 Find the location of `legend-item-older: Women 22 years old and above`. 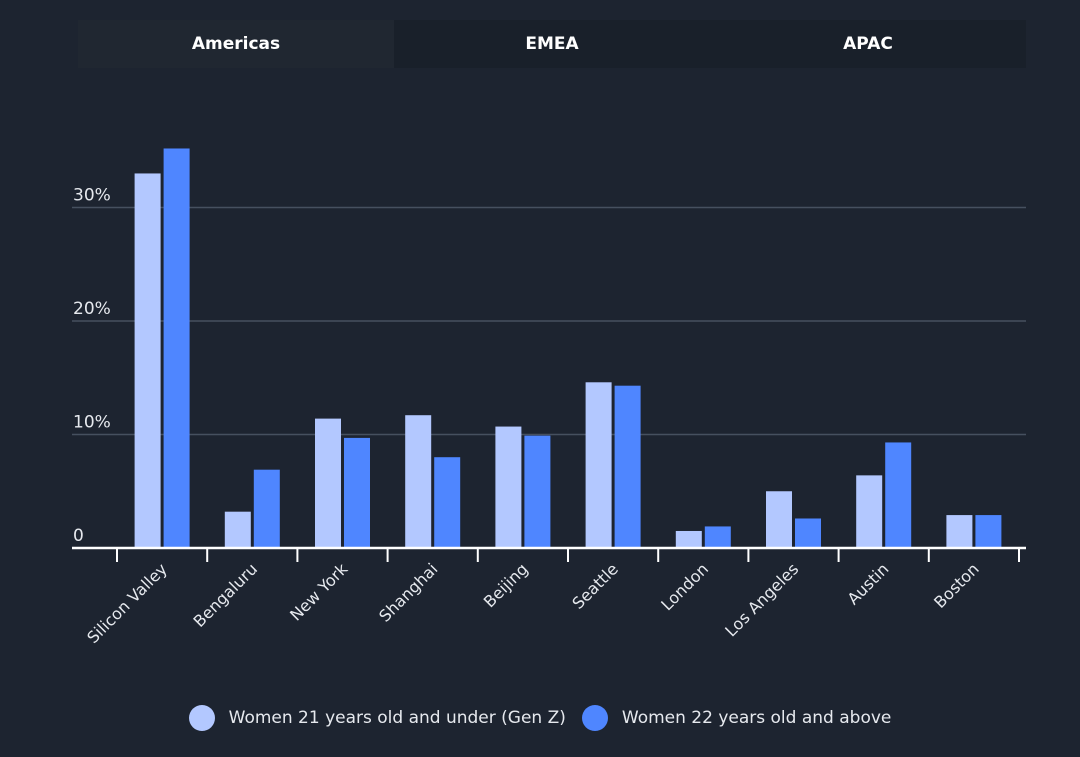

legend-item-older: Women 22 years old and above is located at coordinates (736, 718).